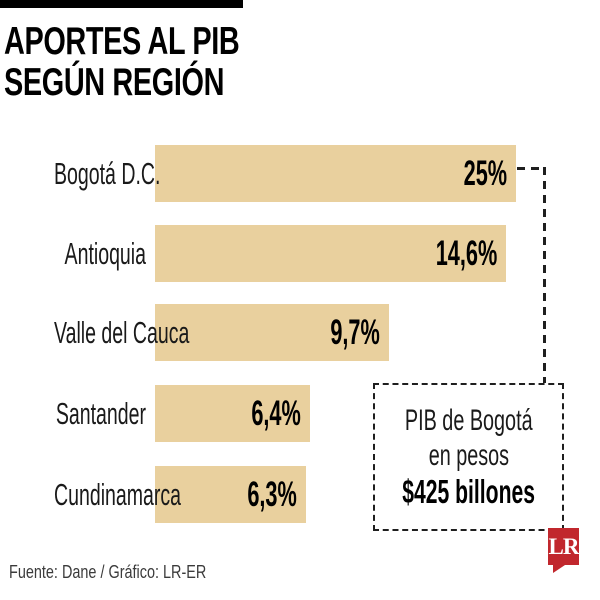  I want to click on category-label: Antioquia, so click(105, 253).